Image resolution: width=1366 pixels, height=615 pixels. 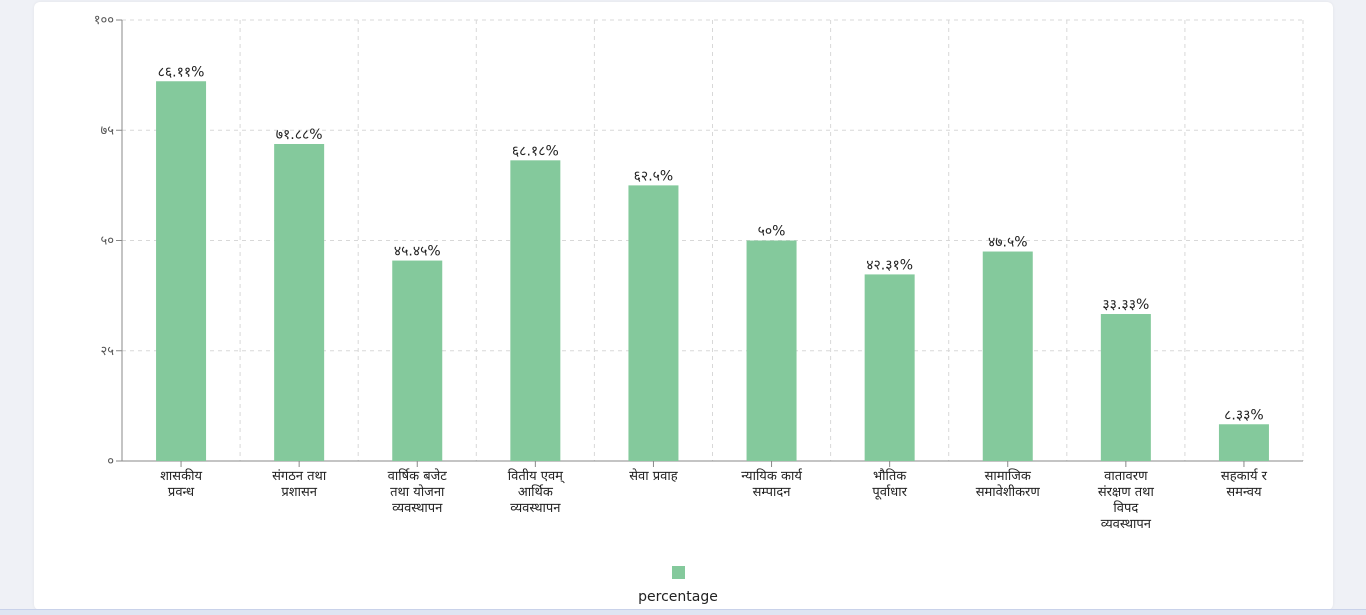 I want to click on data-label: ५०%, so click(x=772, y=232).